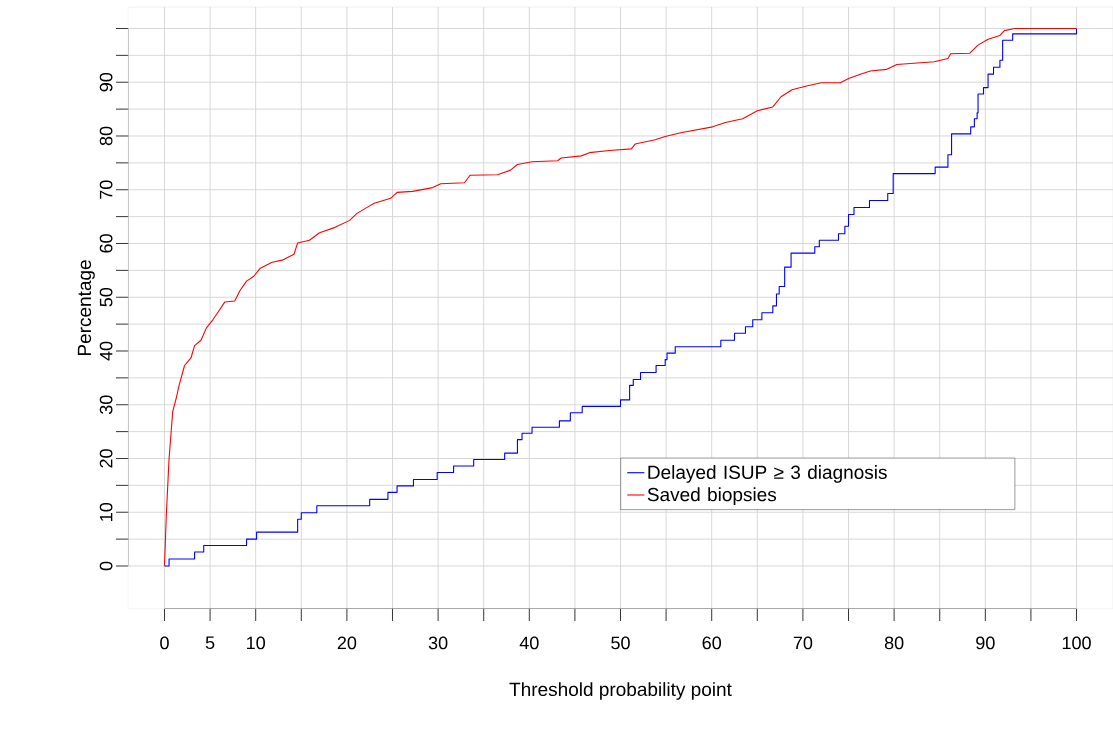  What do you see at coordinates (164, 643) in the screenshot?
I see `x-tick-label: 0` at bounding box center [164, 643].